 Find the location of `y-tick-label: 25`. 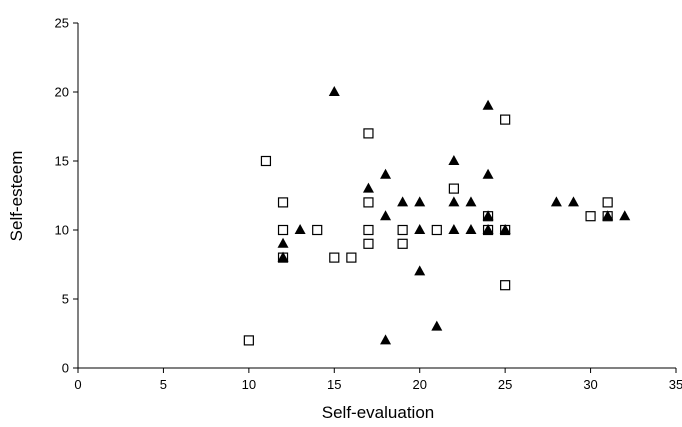

y-tick-label: 25 is located at coordinates (62, 23).